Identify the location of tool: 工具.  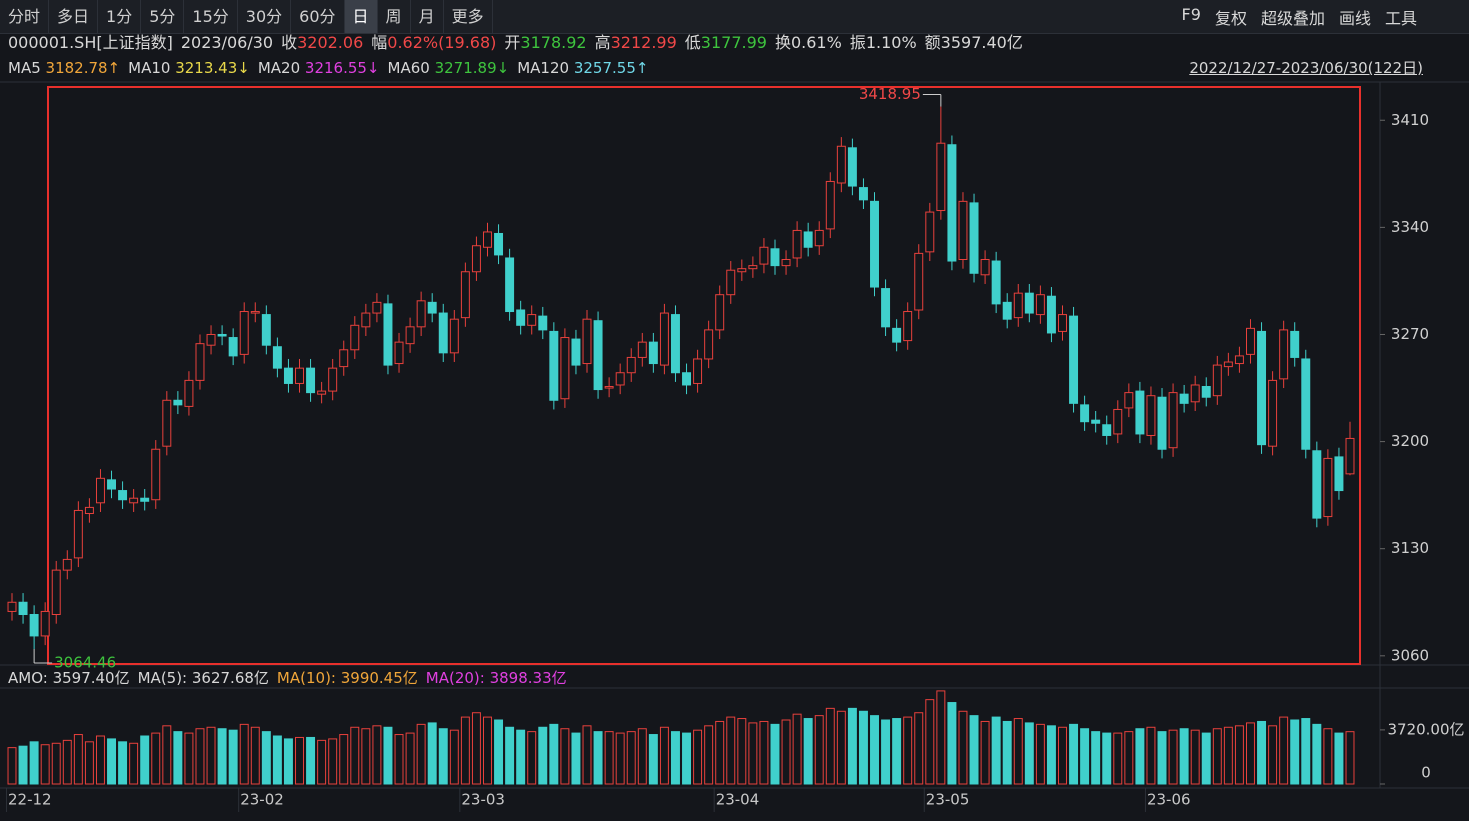
(1400, 18).